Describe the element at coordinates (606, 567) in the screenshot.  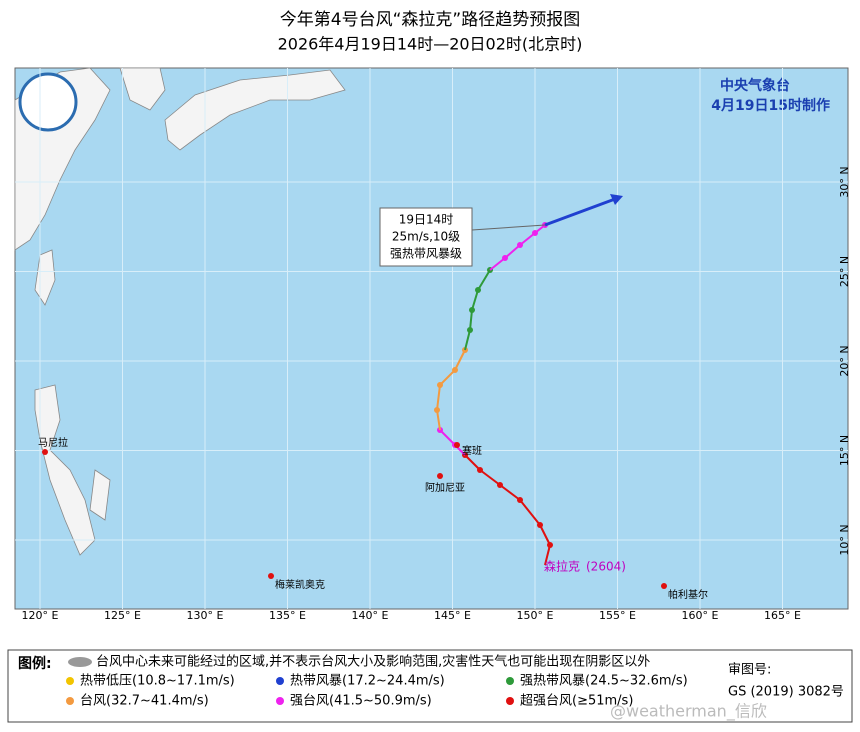
I see `typhoon-code: (2604)` at that location.